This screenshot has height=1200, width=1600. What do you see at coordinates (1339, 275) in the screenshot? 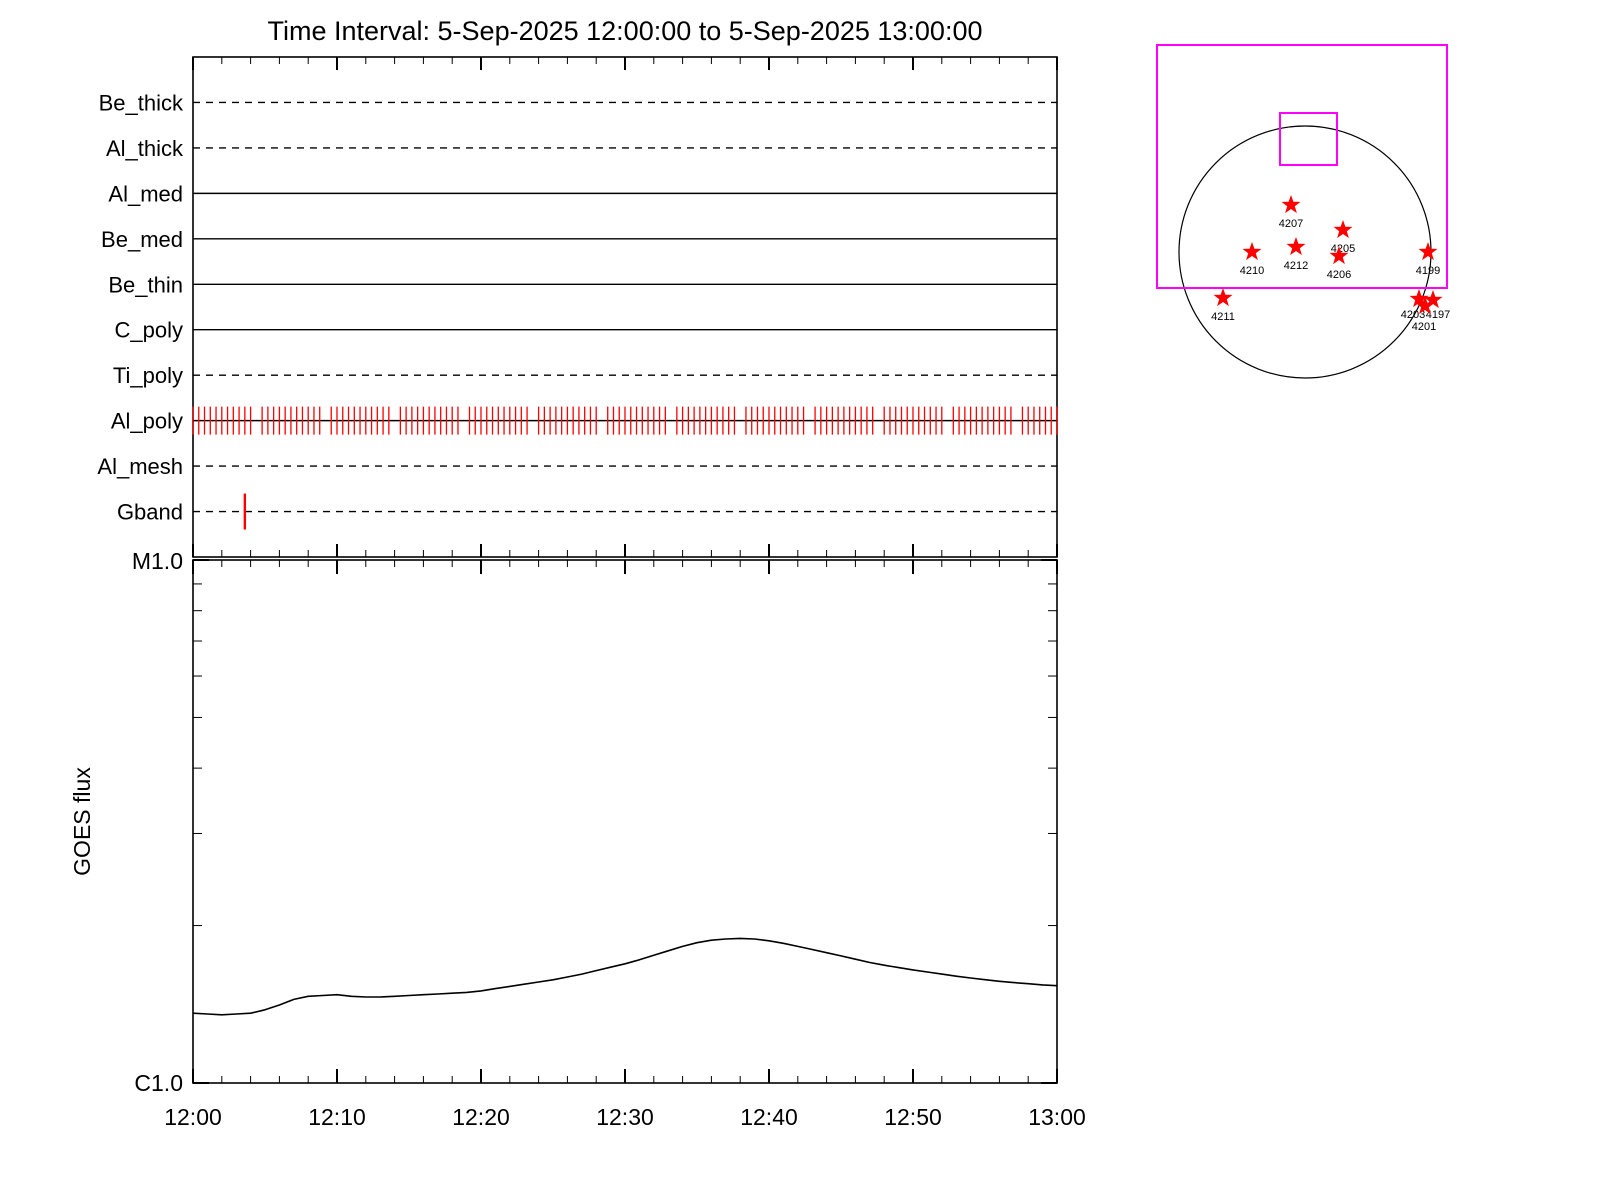
I see `active-region-label: 4206` at bounding box center [1339, 275].